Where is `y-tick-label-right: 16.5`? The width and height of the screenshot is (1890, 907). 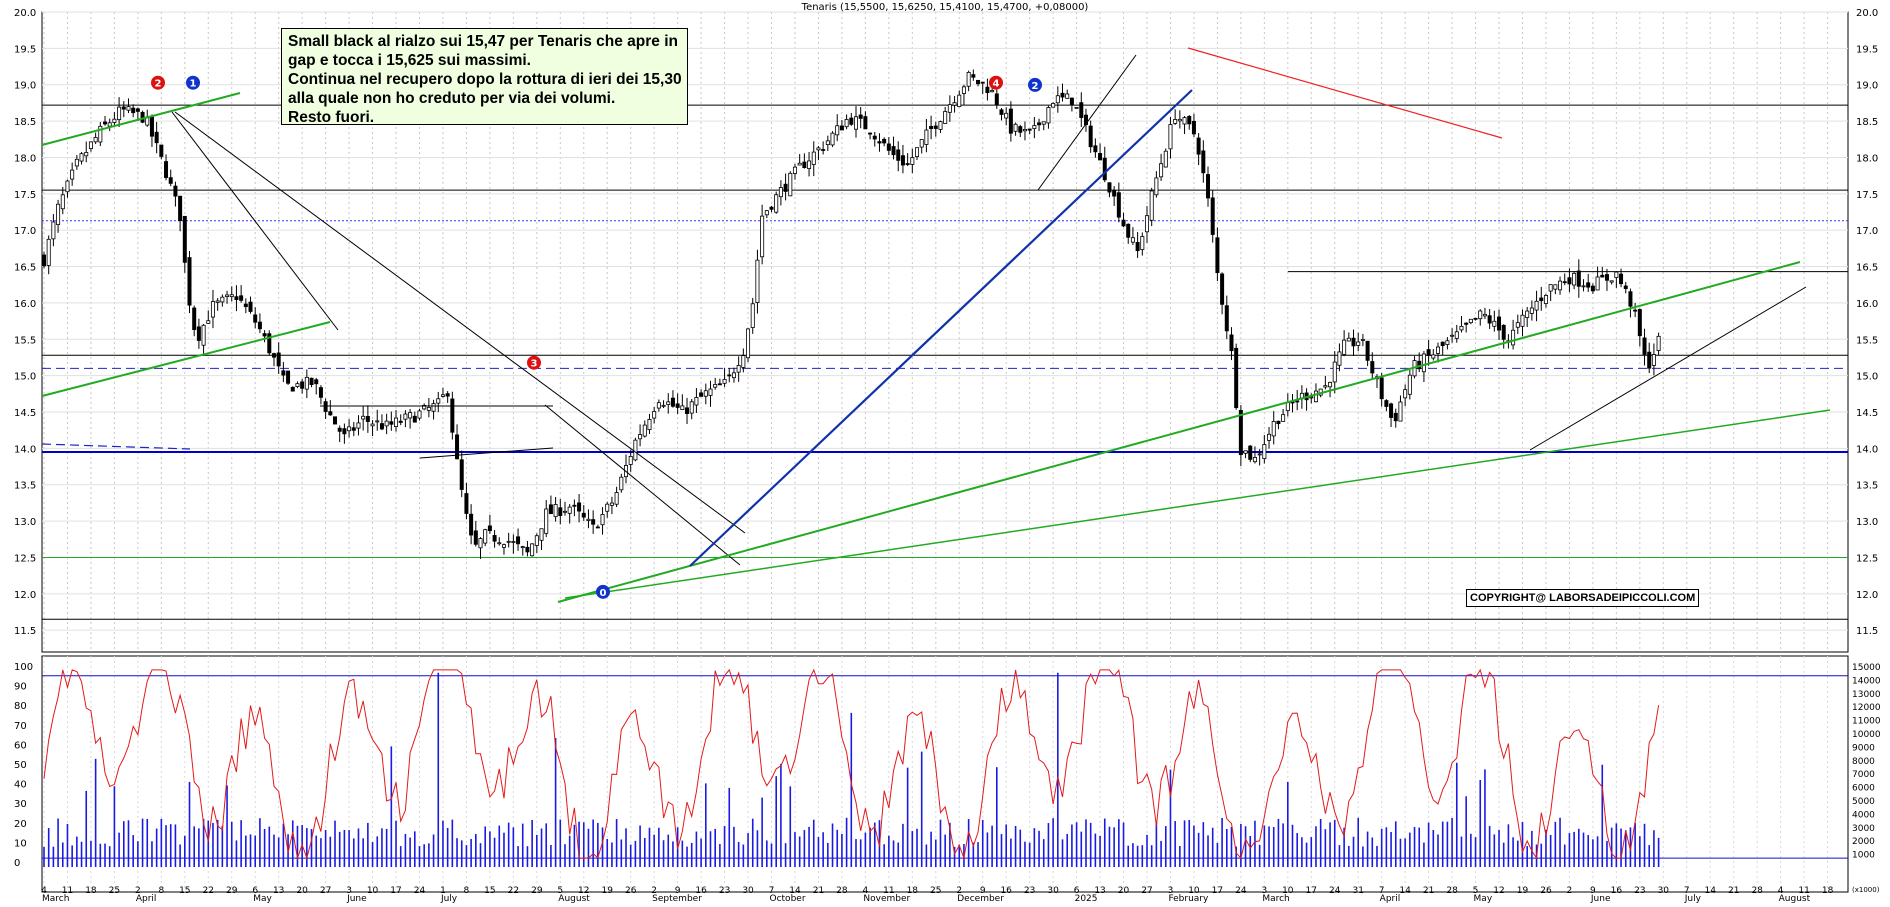 y-tick-label-right: 16.5 is located at coordinates (1867, 268).